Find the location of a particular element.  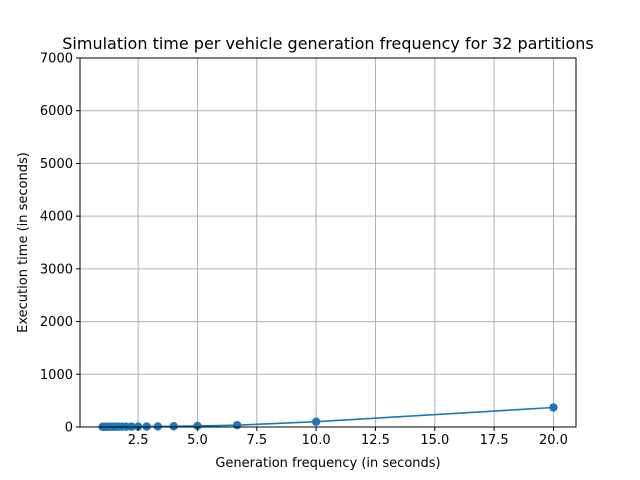

x-tick-label: 12.5 is located at coordinates (375, 440).